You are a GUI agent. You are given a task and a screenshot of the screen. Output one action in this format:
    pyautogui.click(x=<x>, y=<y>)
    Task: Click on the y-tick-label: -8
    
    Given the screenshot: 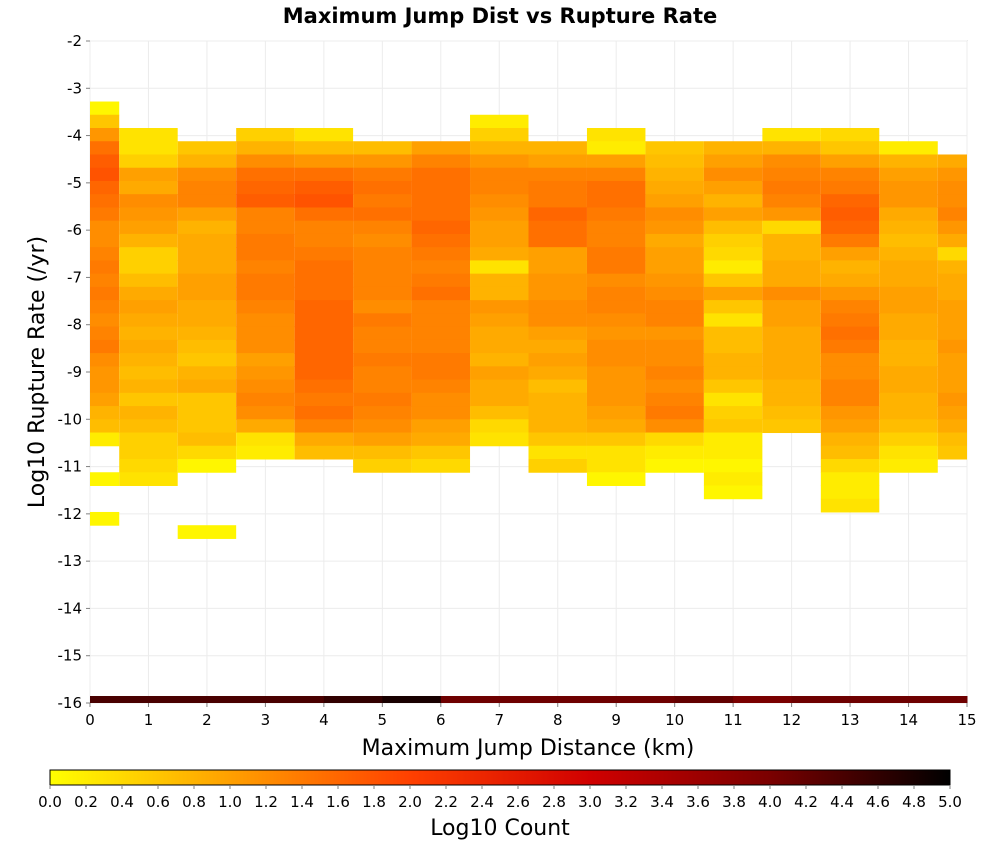 What is the action you would take?
    pyautogui.click(x=74, y=325)
    